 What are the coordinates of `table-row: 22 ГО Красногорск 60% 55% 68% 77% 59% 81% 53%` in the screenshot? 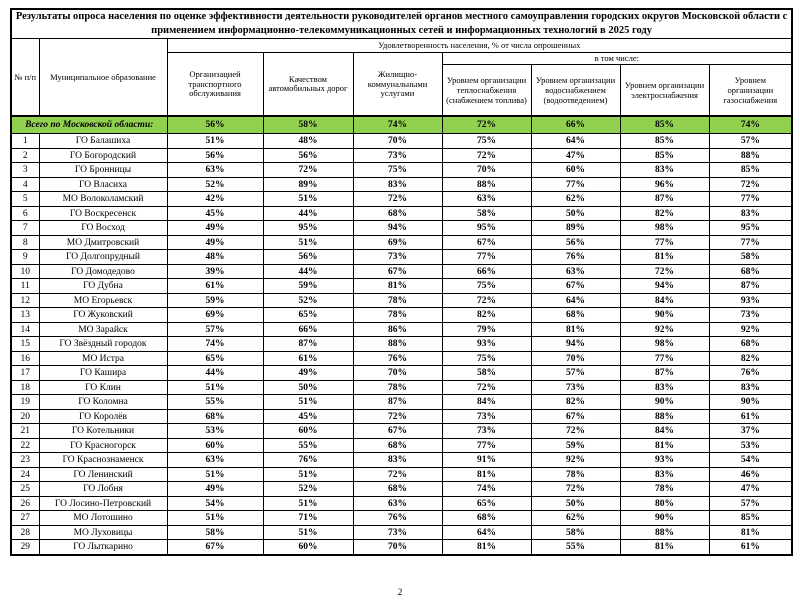 It's located at (401, 445).